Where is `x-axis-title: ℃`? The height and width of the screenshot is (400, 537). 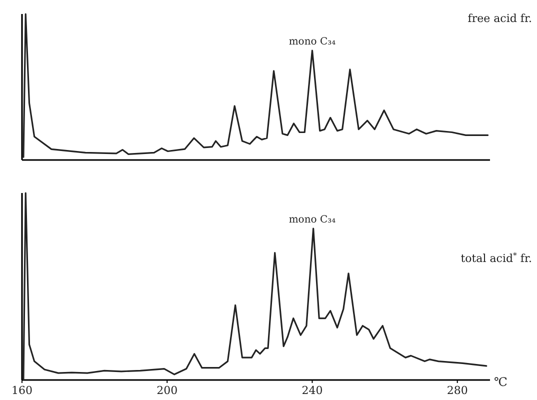 x-axis-title: ℃ is located at coordinates (501, 382).